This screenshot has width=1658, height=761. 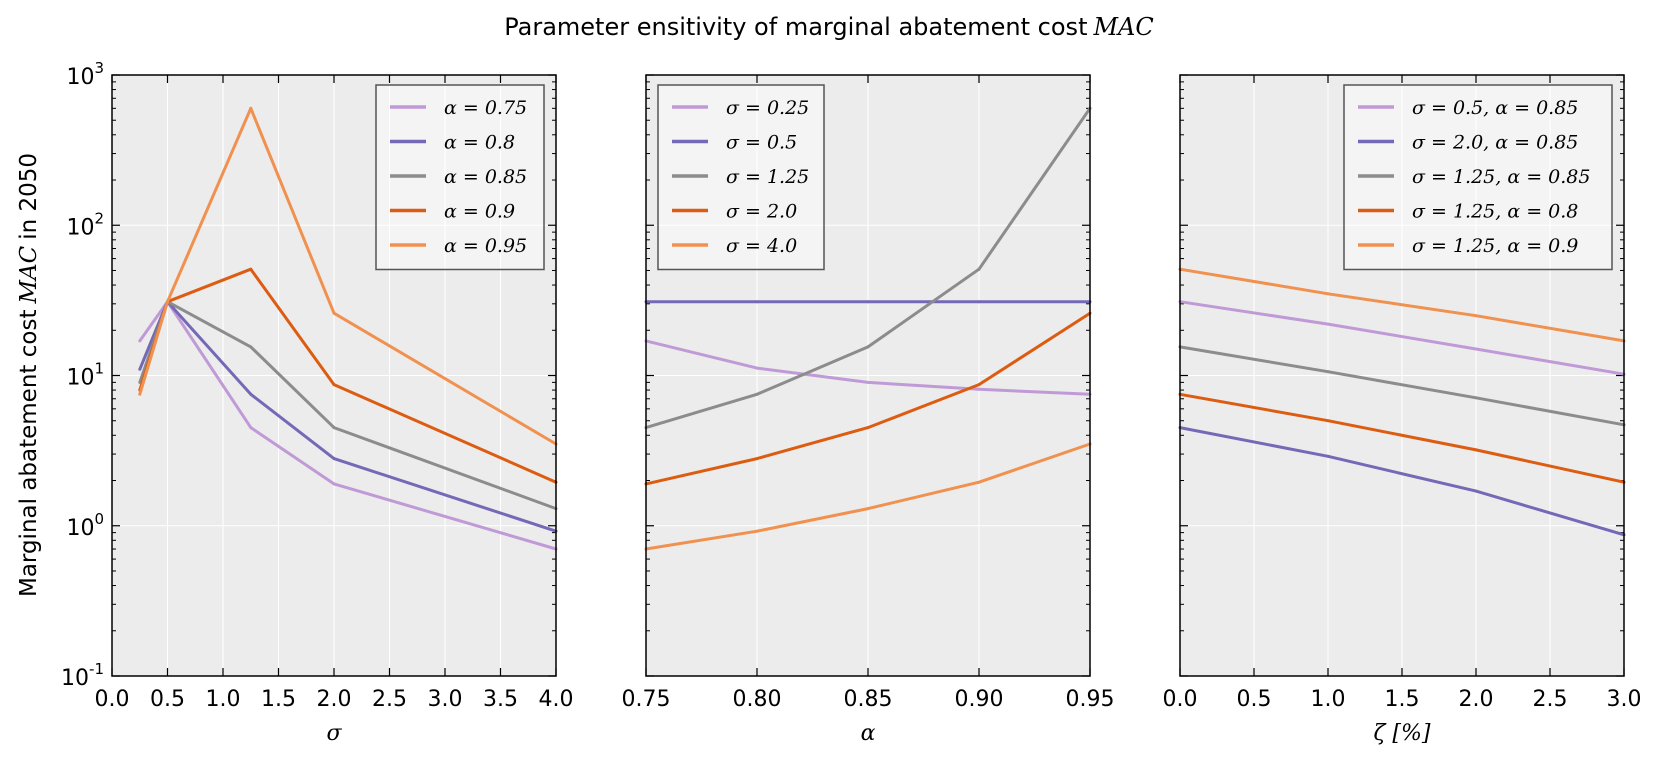 I want to click on legend: σ = 0.25 σ = 0.5 σ = 1.25 σ = 2.0 σ = 4.0, so click(x=741, y=177).